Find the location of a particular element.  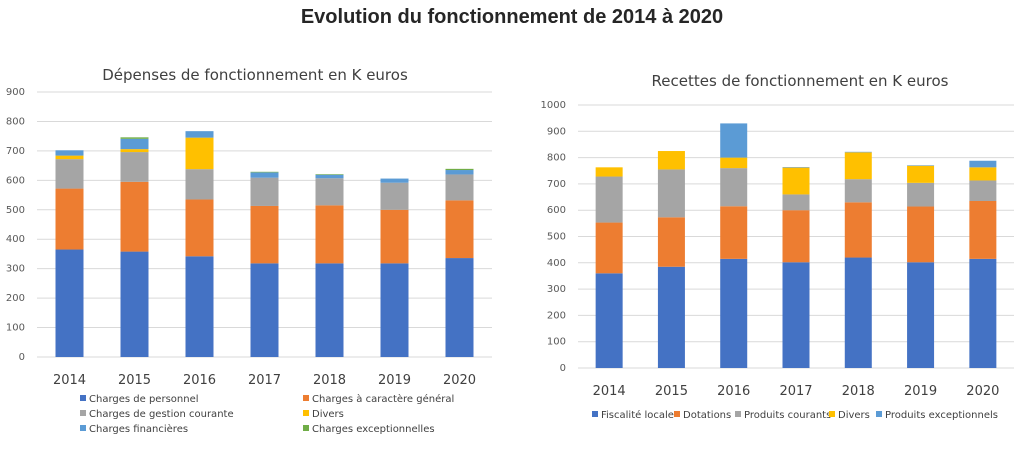

chart-title-depenses: Dépenses de fonctionnement en K euros is located at coordinates (255, 75).